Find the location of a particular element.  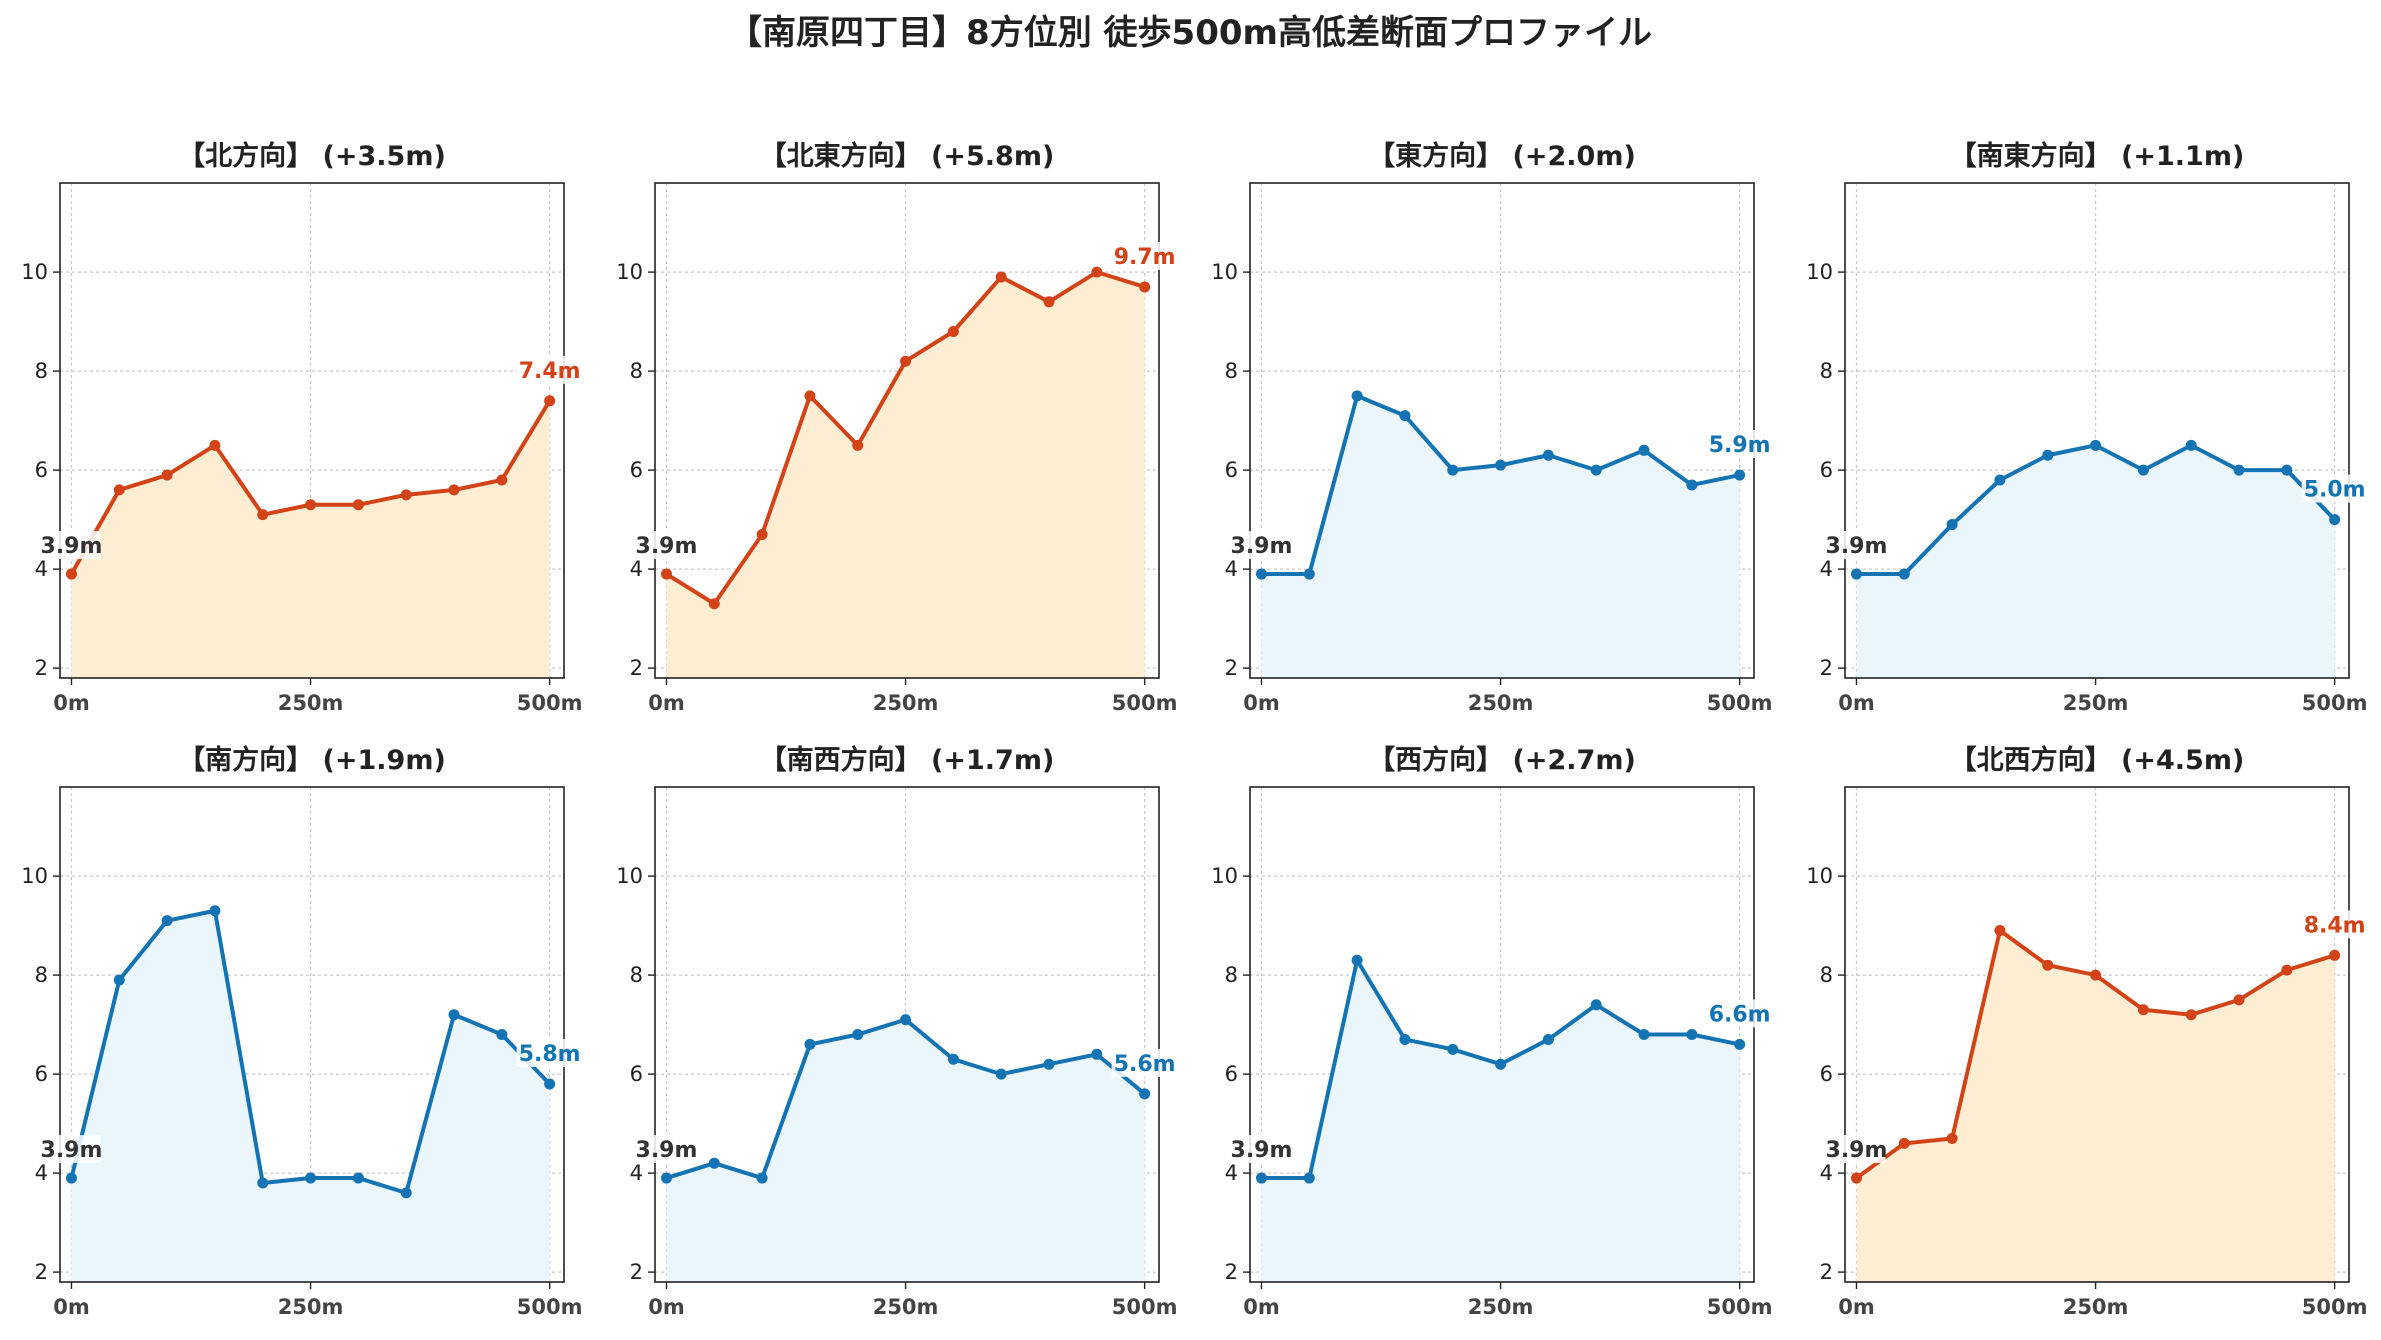

panel-title: 【南方向】 (+1.9m) is located at coordinates (312, 760).